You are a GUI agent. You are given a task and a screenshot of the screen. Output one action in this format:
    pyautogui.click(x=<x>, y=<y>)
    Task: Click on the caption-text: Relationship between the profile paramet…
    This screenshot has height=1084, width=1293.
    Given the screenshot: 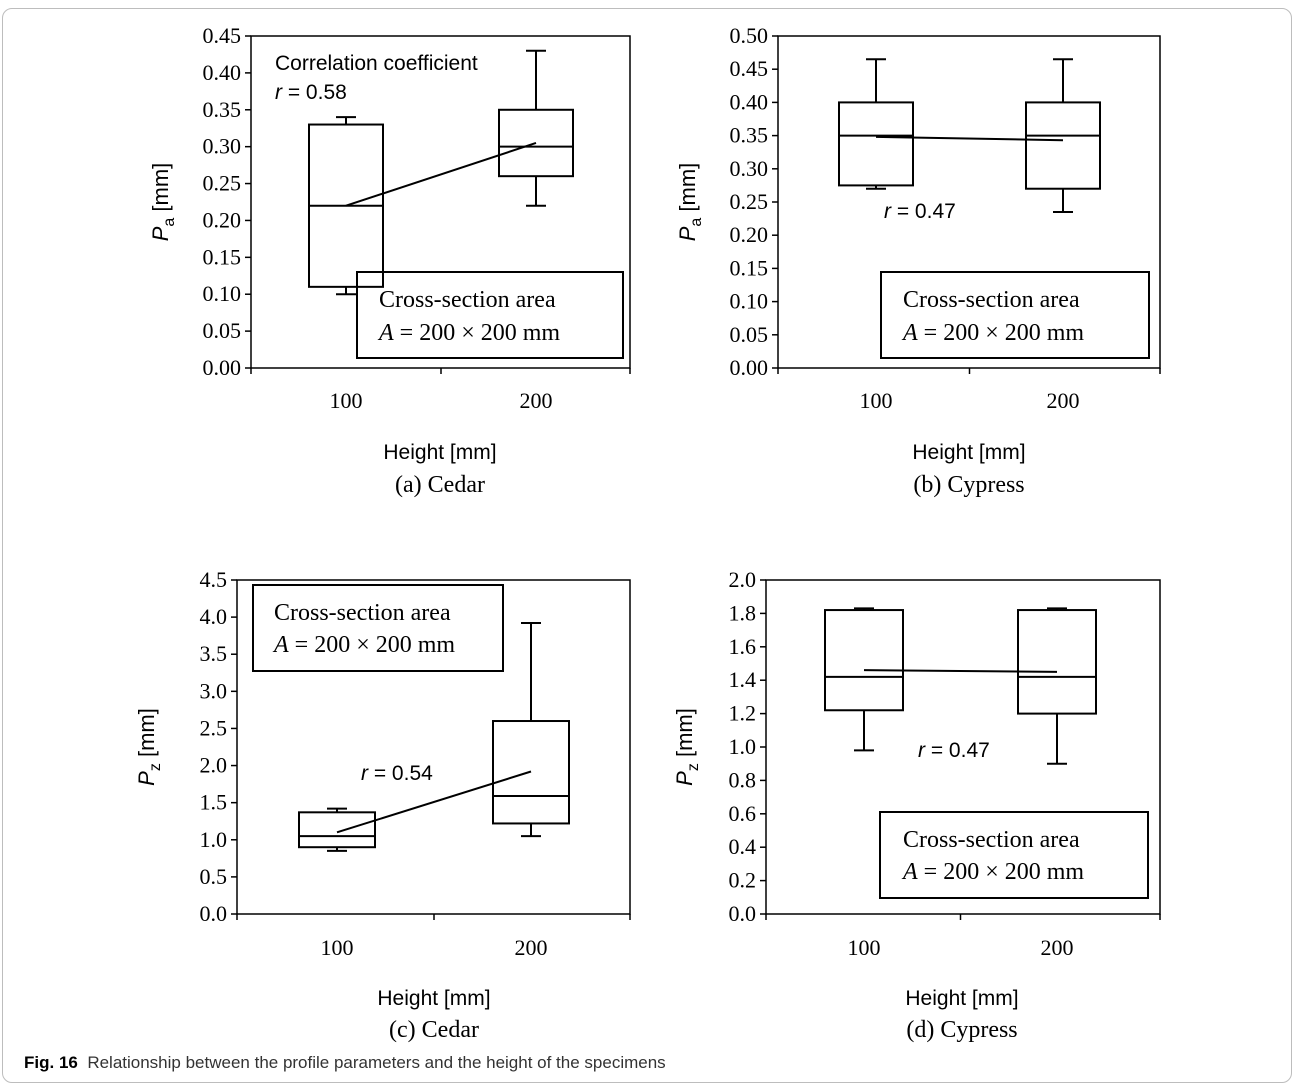 What is the action you would take?
    pyautogui.click(x=376, y=1062)
    